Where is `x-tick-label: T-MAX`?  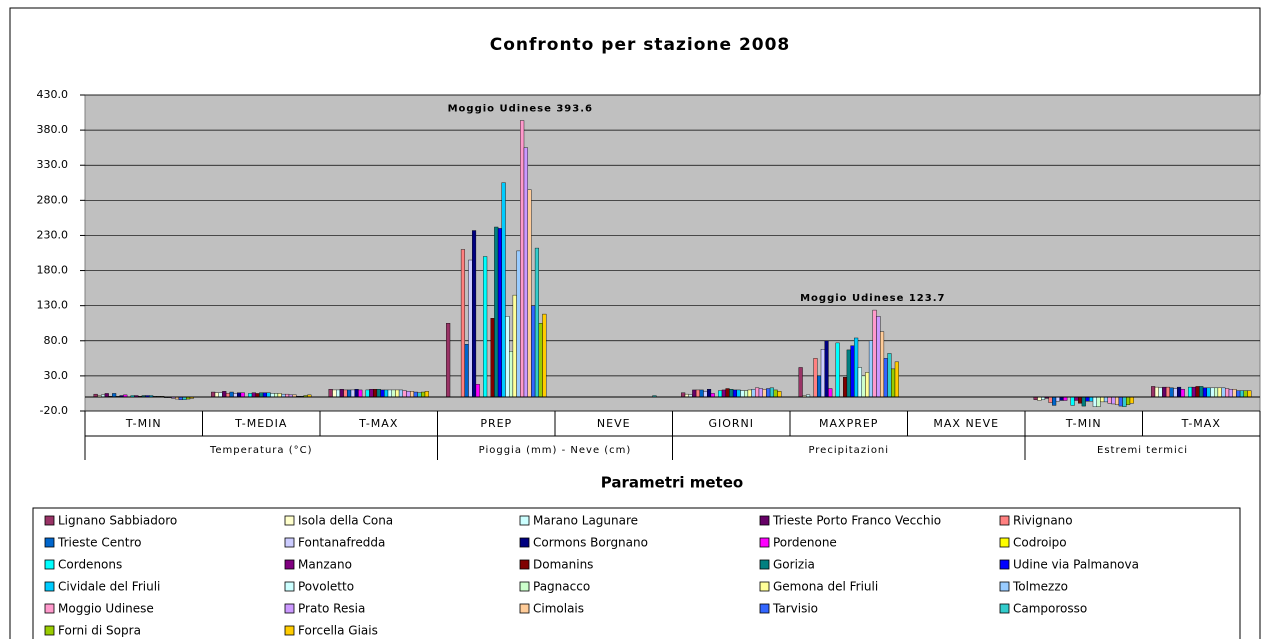 x-tick-label: T-MAX is located at coordinates (378, 423).